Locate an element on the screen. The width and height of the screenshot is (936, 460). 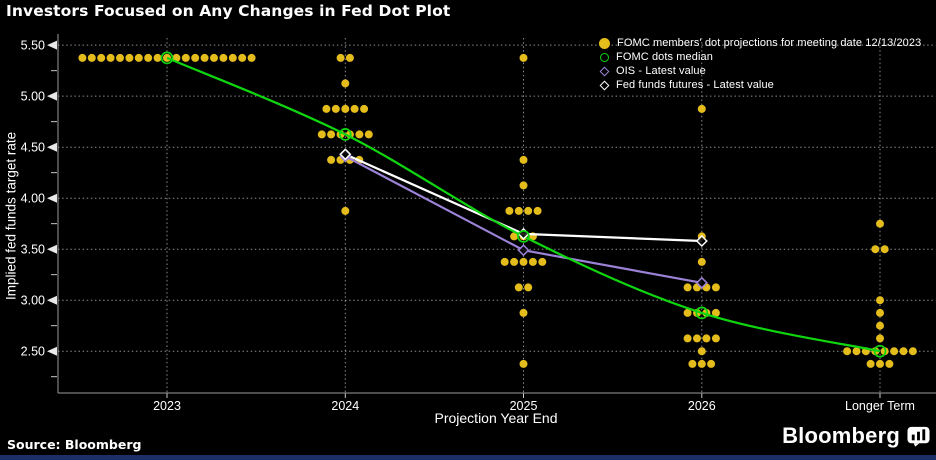
y-tick-label: 5.50 is located at coordinates (33, 46).